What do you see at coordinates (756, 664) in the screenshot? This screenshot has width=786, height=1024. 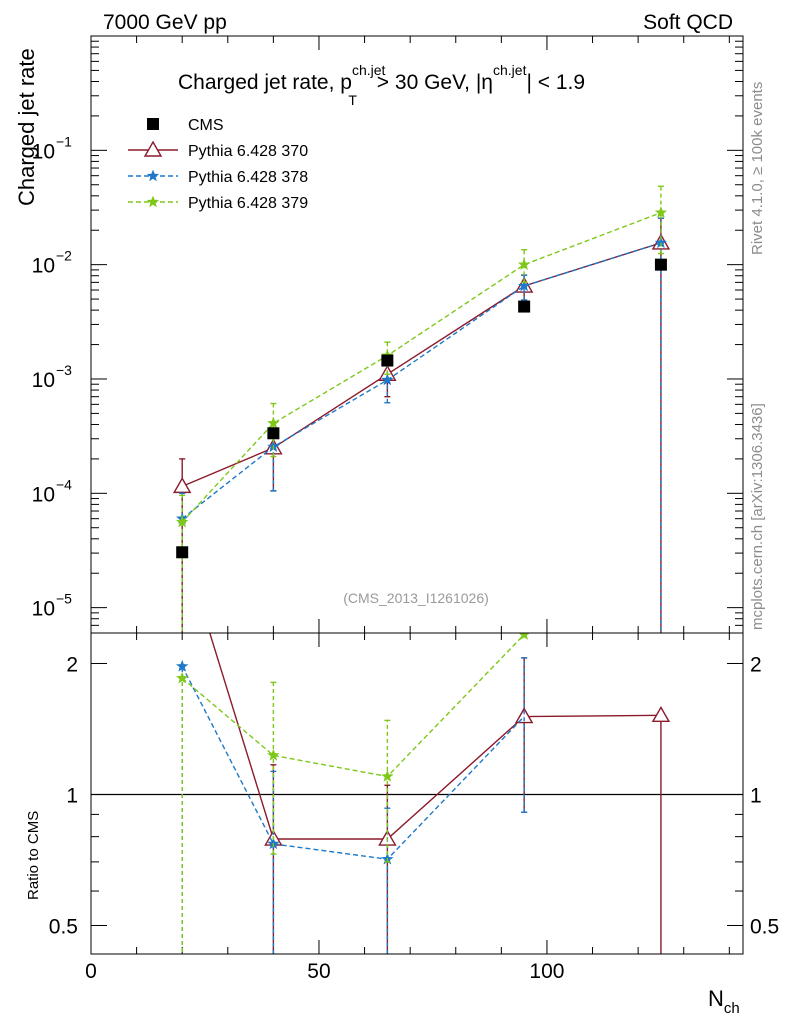 I see `ratio-y-tick-label-right: 2` at bounding box center [756, 664].